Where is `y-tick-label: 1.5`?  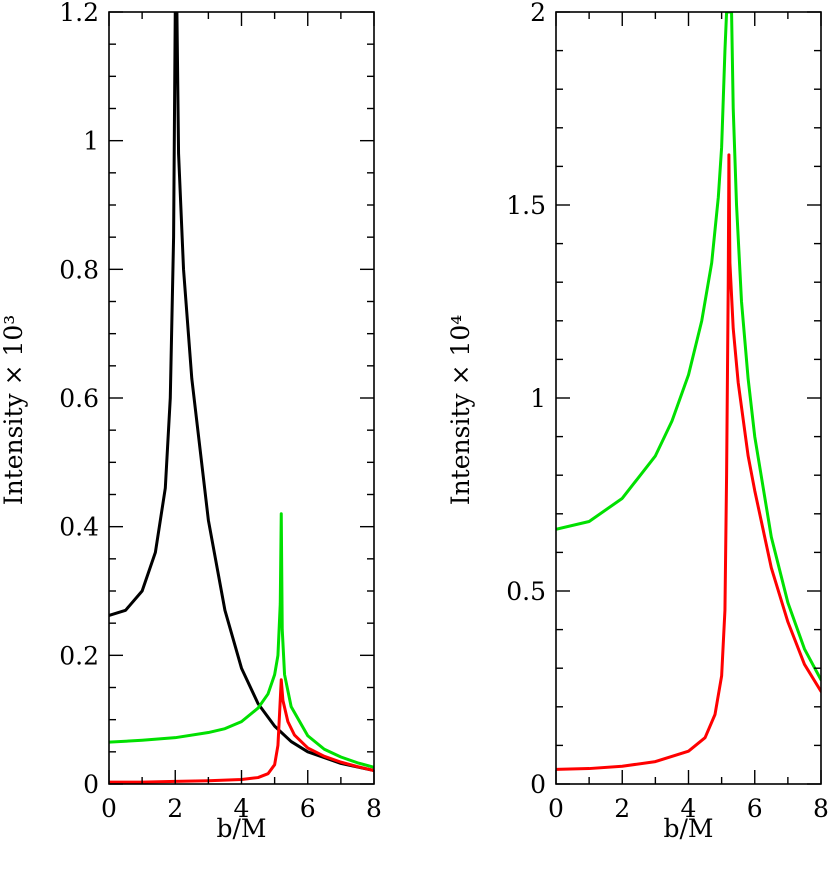
y-tick-label: 1.5 is located at coordinates (526, 205).